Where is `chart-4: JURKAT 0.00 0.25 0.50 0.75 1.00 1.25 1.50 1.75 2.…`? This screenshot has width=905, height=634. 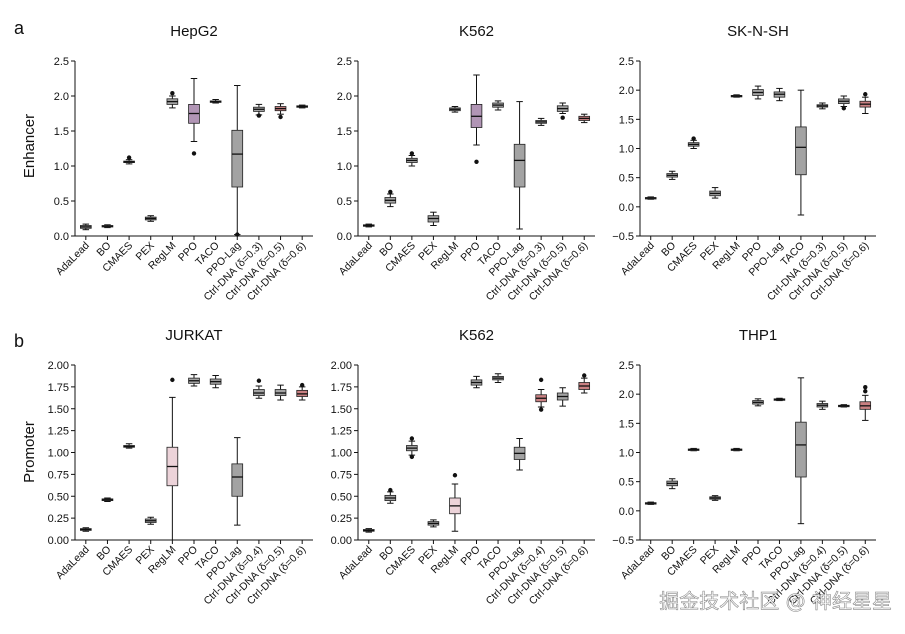
chart-4: JURKAT 0.00 0.25 0.50 0.75 1.00 1.25 1.50 1.75 2.… is located at coordinates (180, 467).